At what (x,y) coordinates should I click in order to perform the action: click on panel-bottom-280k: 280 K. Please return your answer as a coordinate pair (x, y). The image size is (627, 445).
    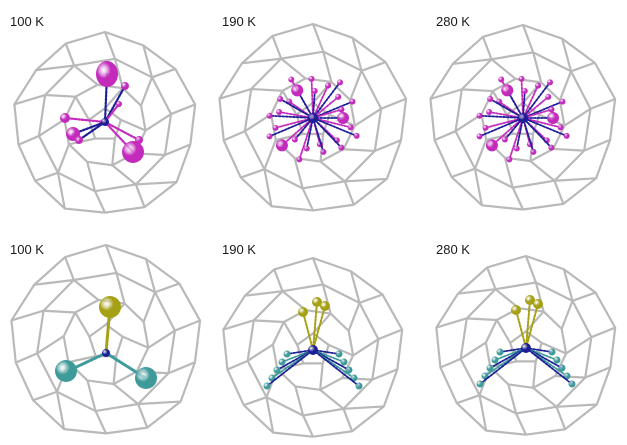
    Looking at the image, I should click on (526, 339).